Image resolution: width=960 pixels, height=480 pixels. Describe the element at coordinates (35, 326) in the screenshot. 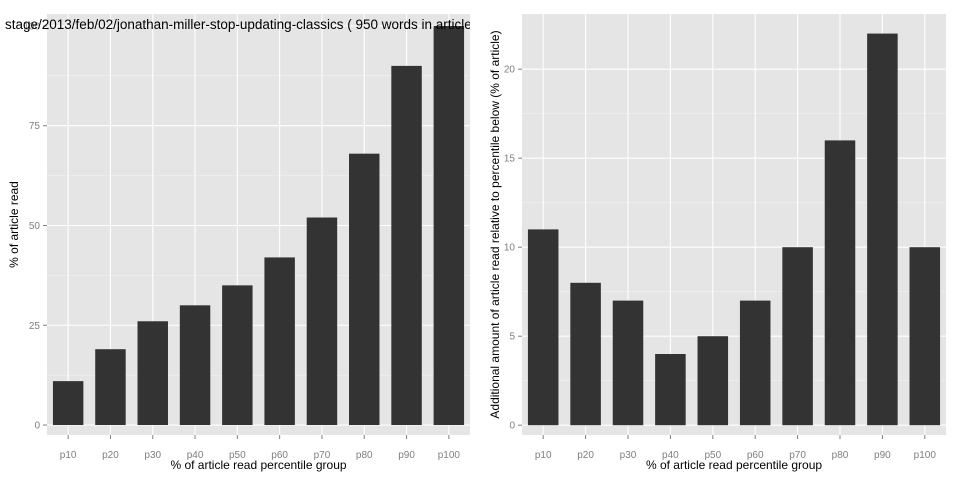

I see `y-tick-label: 25` at that location.